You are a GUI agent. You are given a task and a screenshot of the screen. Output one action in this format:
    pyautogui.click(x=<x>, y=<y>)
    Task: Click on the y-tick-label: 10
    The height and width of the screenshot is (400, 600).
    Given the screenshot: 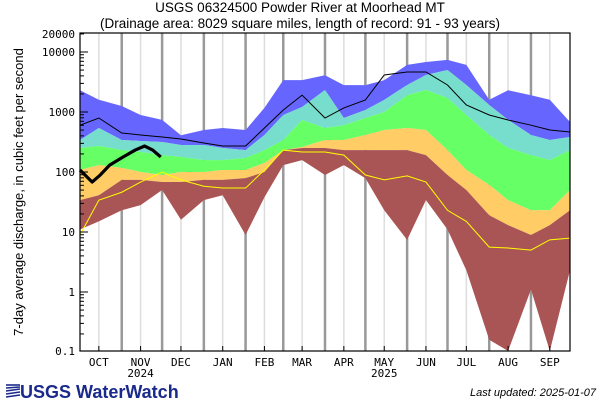 What is the action you would take?
    pyautogui.click(x=68, y=232)
    